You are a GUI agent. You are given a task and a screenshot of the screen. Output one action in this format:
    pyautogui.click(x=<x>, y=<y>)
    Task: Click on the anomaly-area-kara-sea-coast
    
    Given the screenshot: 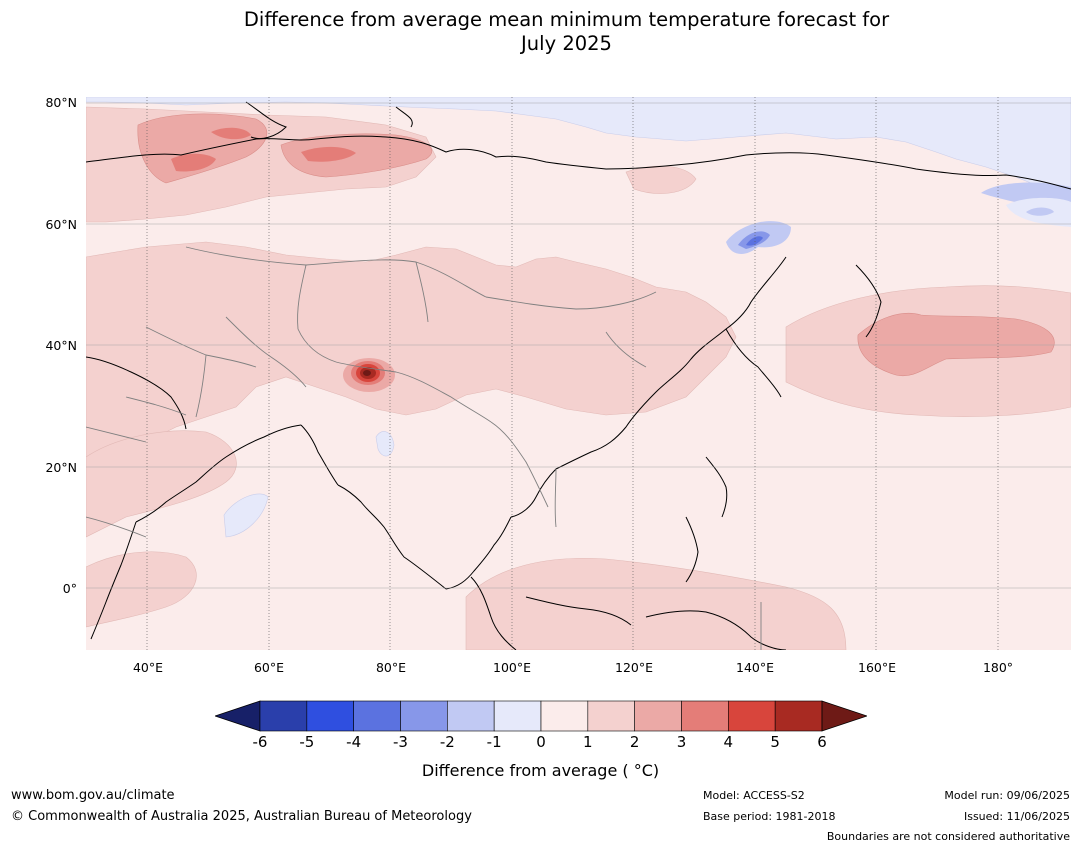 What is the action you would take?
    pyautogui.click(x=356, y=155)
    